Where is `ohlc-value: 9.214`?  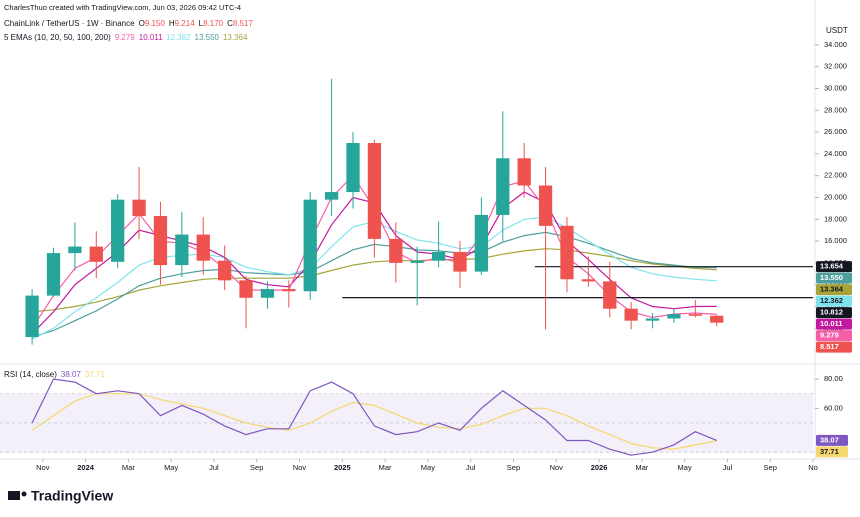
ohlc-value: 9.214 is located at coordinates (185, 23).